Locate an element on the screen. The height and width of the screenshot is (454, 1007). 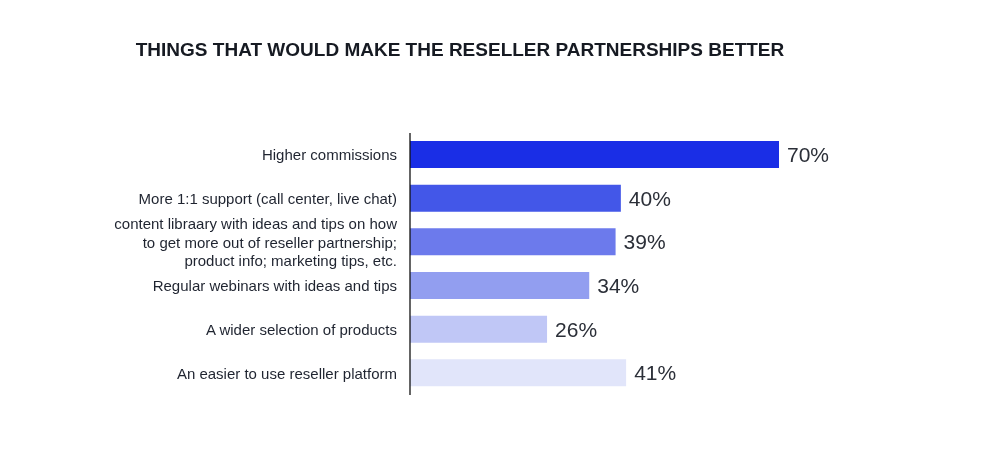
chart-title: THINGS THAT WOULD MAKE THE RESELLER PARTNERSHIPS BETTER is located at coordinates (460, 50).